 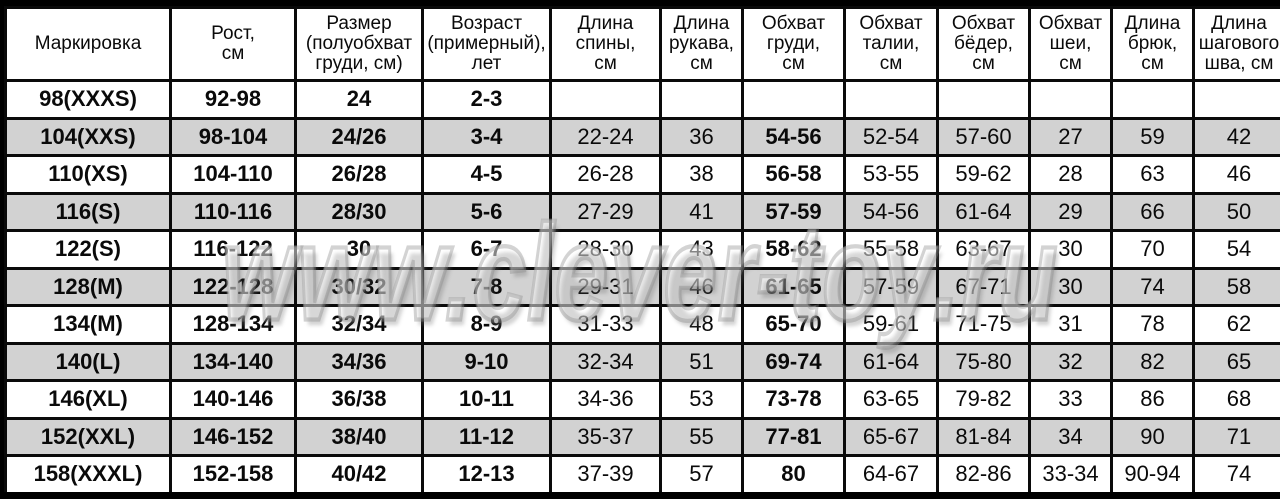 What do you see at coordinates (233, 44) in the screenshot?
I see `column-header: Рост, см` at bounding box center [233, 44].